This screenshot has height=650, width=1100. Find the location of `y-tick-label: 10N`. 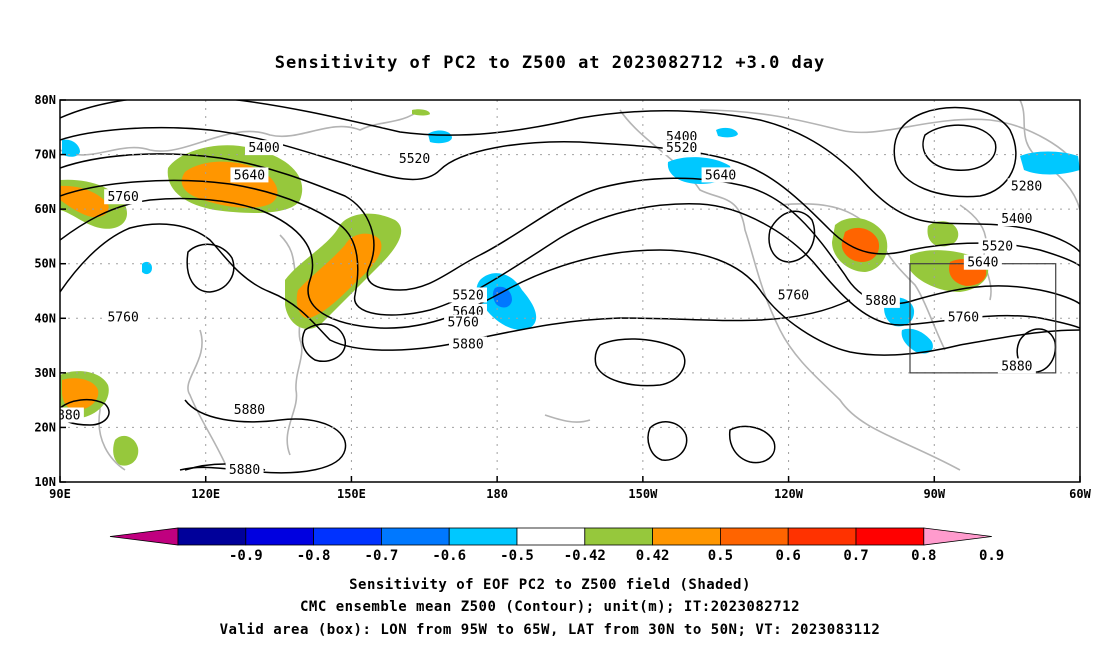

y-tick-label: 10N is located at coordinates (45, 482).